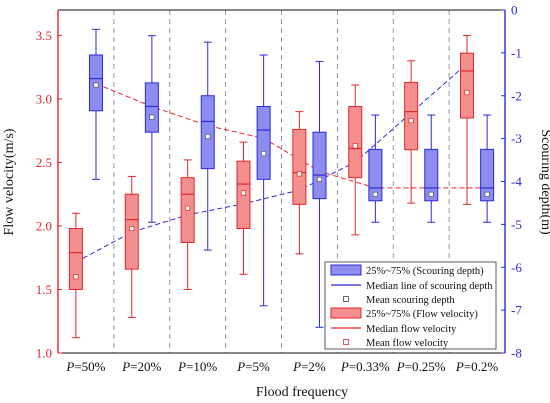  I want to click on legend-depth-median-label: Median line of scouring depth, so click(429, 286).